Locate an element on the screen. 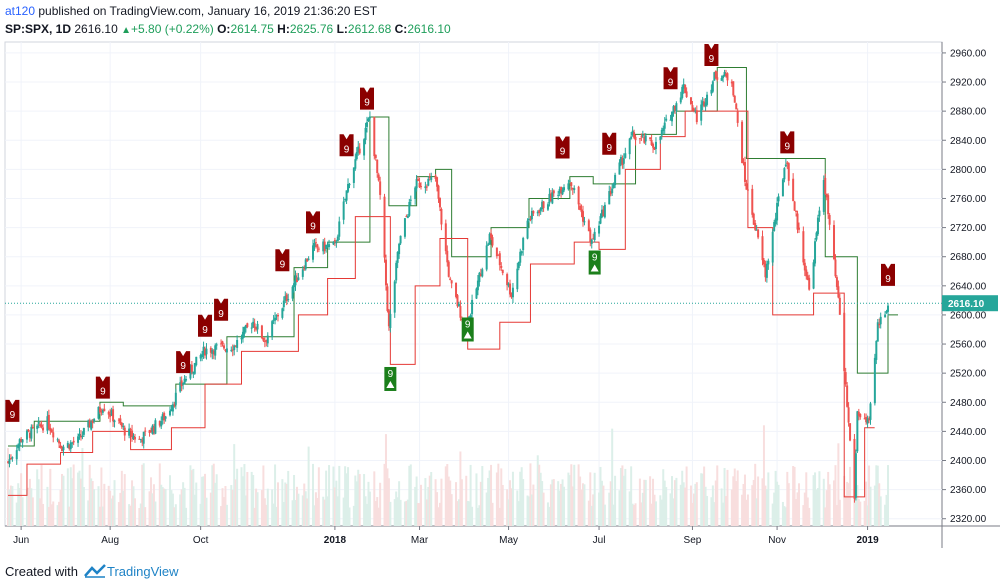 The width and height of the screenshot is (1006, 587). author-name: at120 is located at coordinates (20, 11).